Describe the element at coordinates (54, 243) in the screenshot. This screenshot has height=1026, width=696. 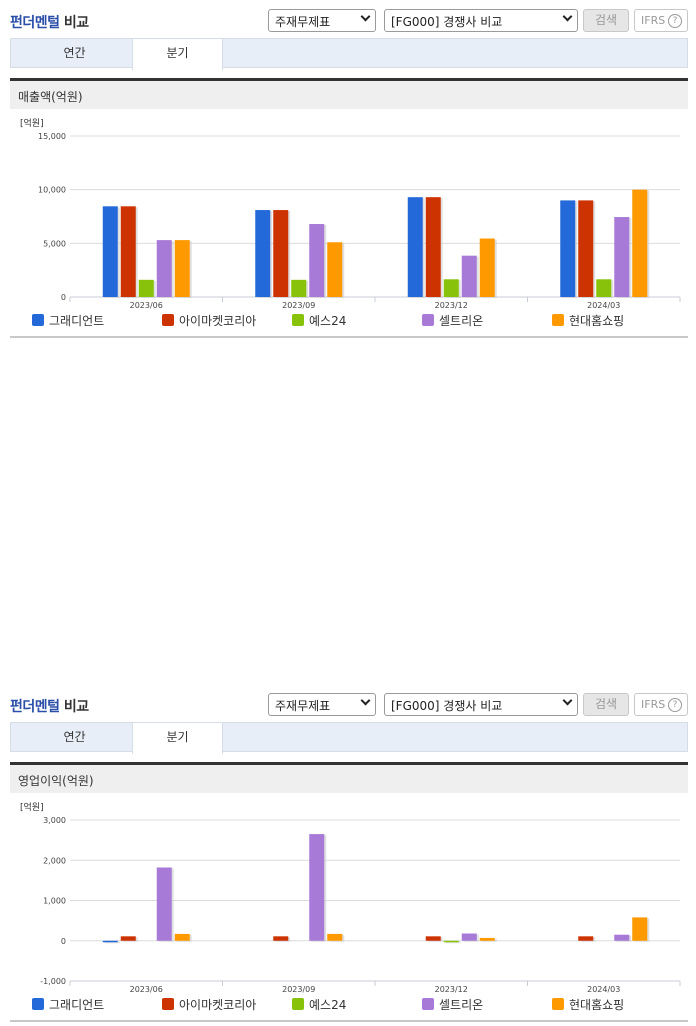
I see `svg-text: 5,000` at that location.